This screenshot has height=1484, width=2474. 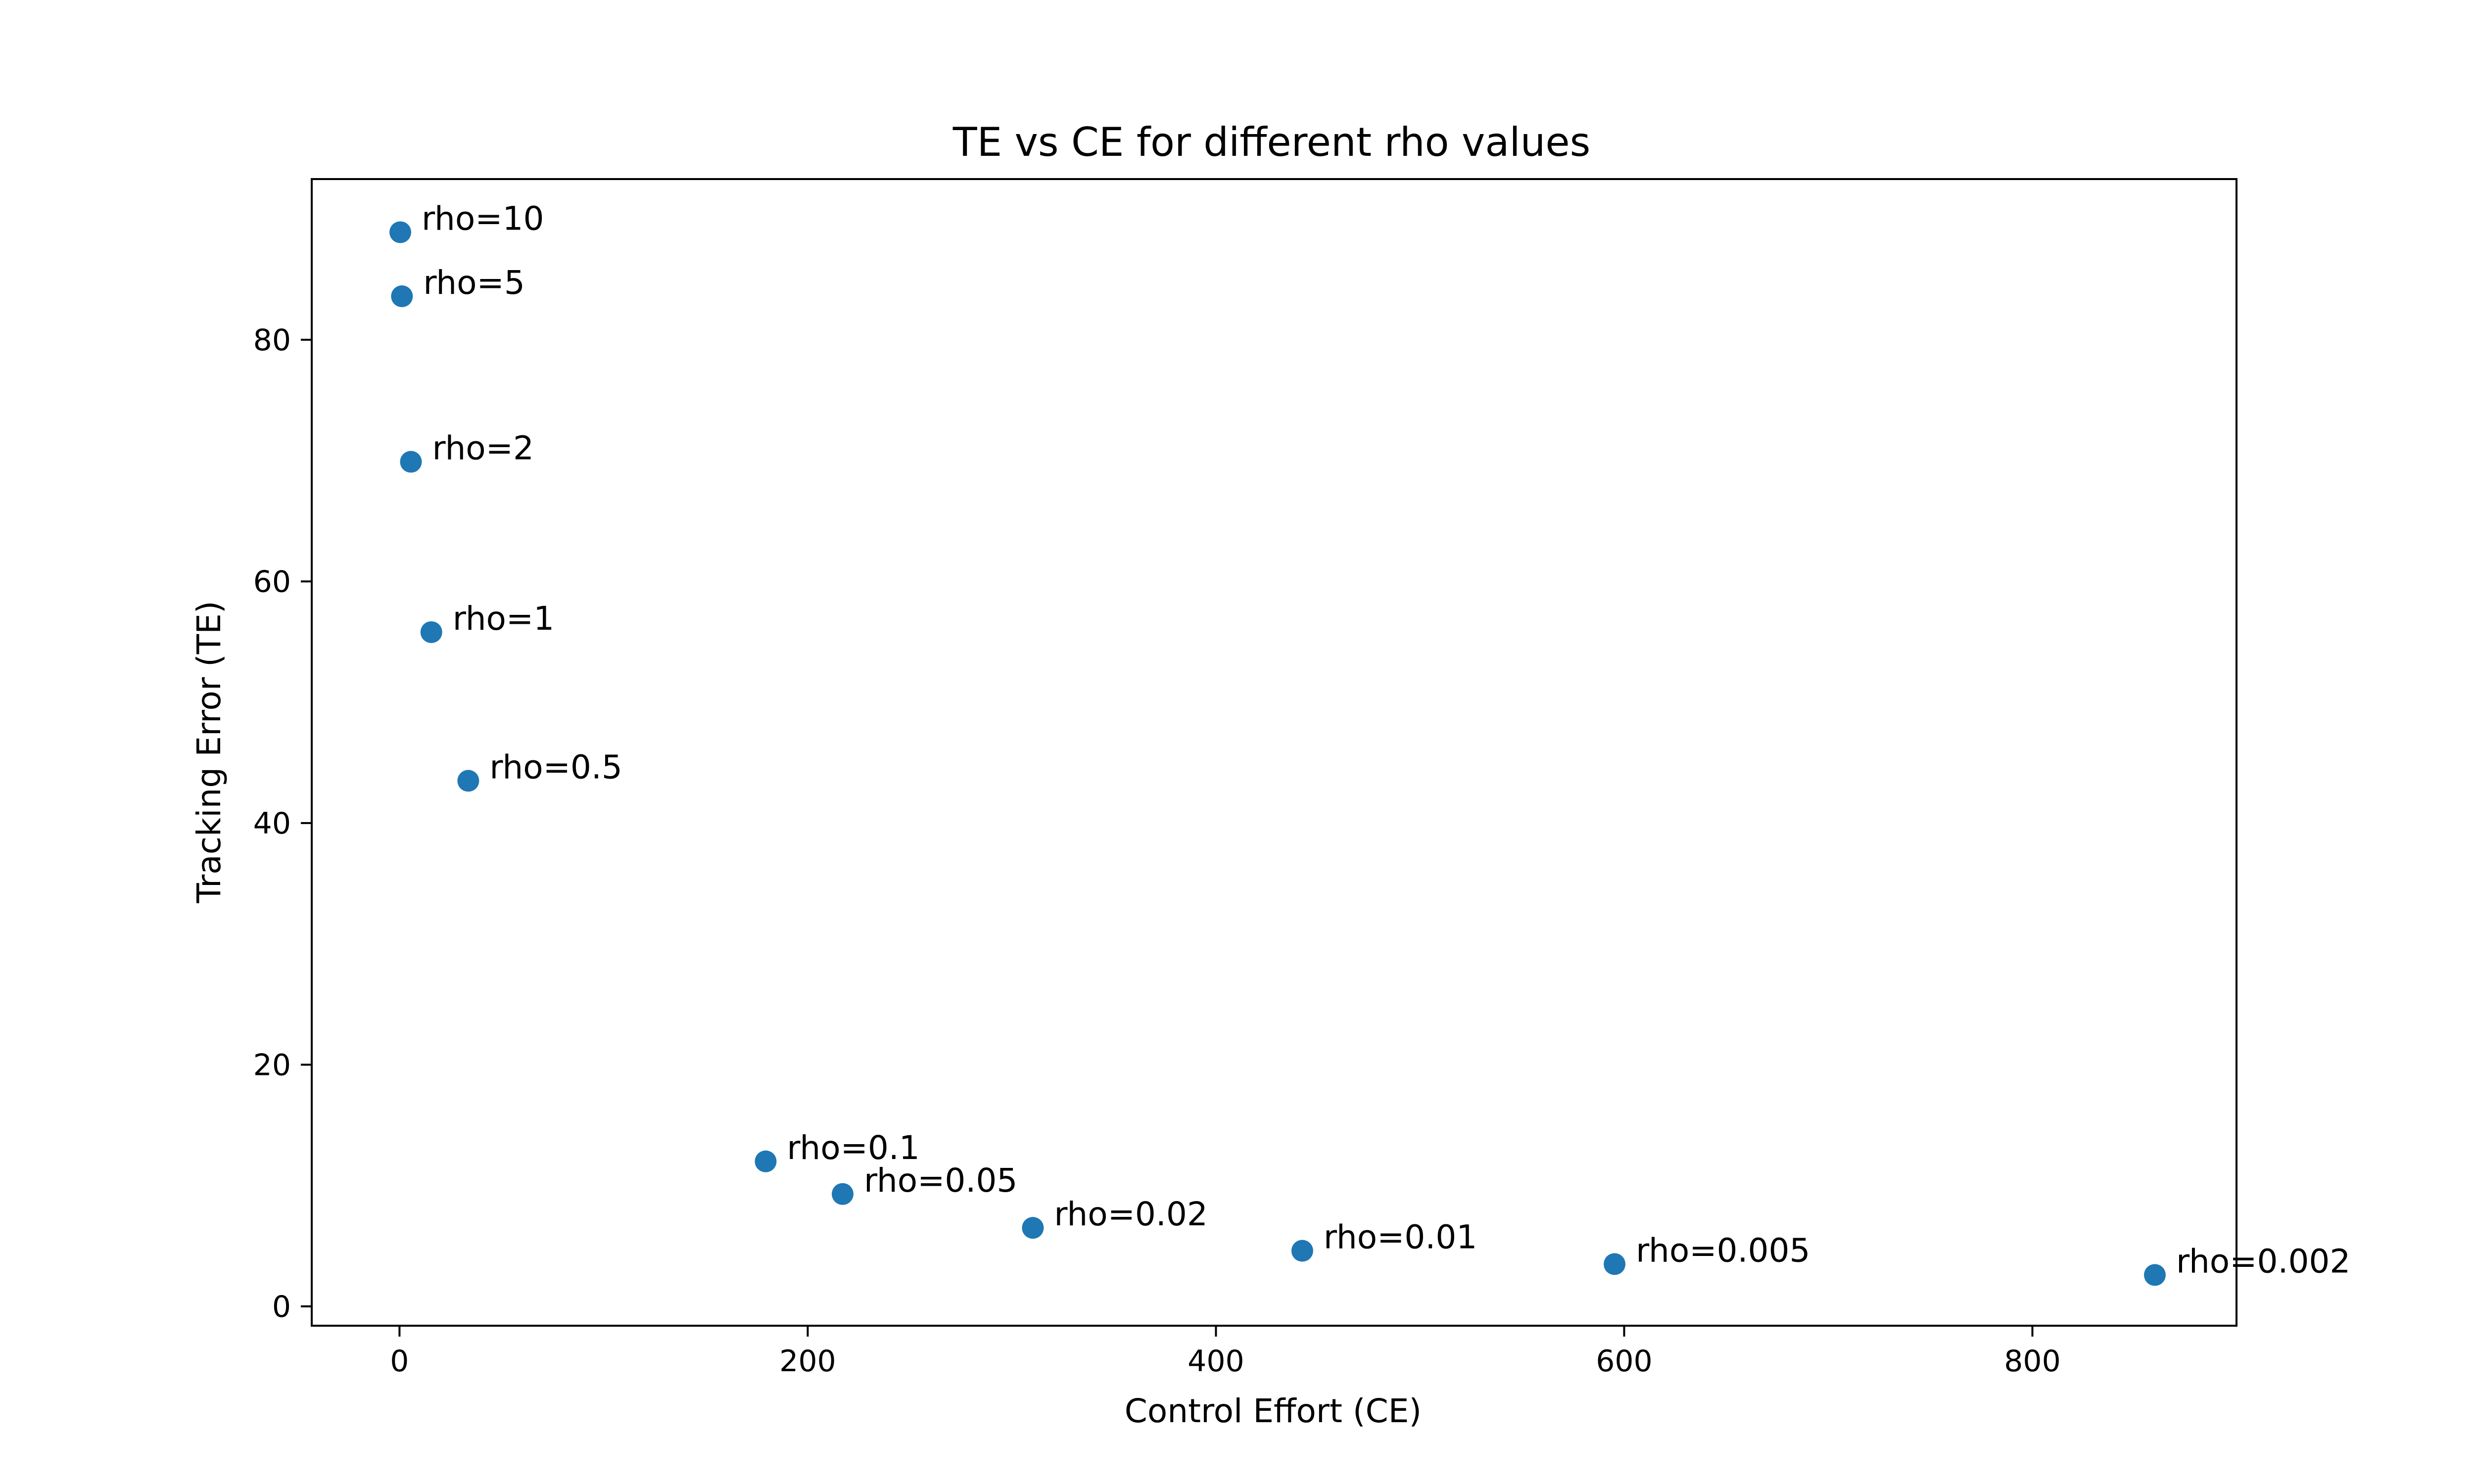 What do you see at coordinates (504, 619) in the screenshot?
I see `data-point-label: rho=1` at bounding box center [504, 619].